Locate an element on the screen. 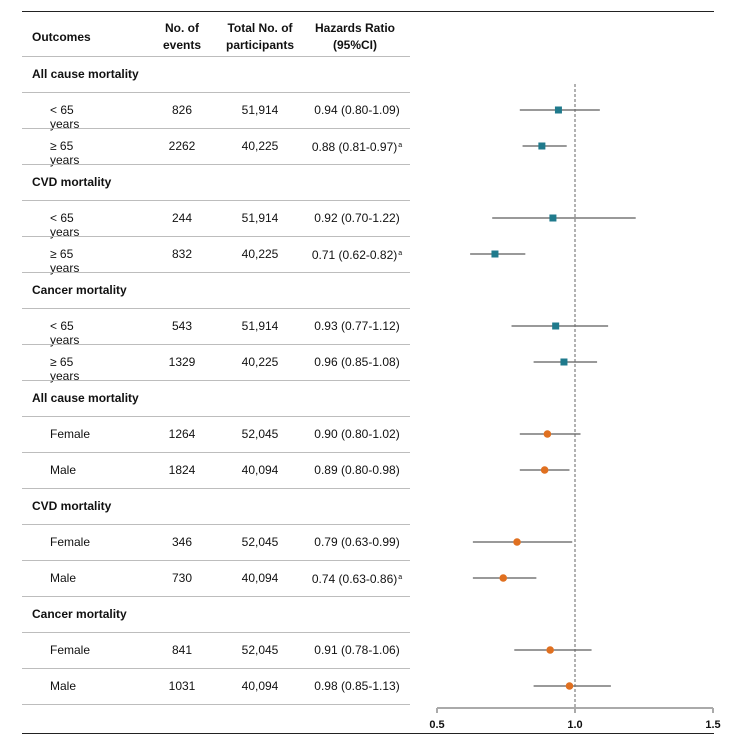 This screenshot has height=740, width=738. events-cell: 826 is located at coordinates (182, 110).